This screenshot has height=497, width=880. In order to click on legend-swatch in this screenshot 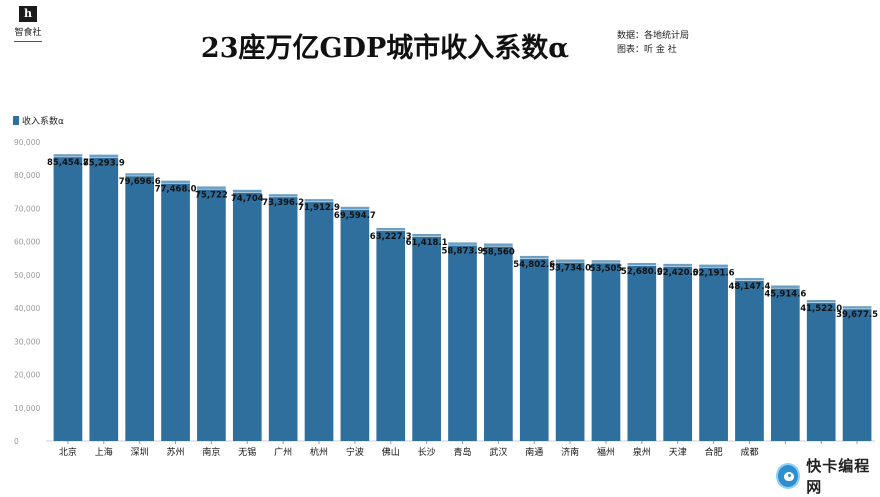, I will do `click(16, 120)`.